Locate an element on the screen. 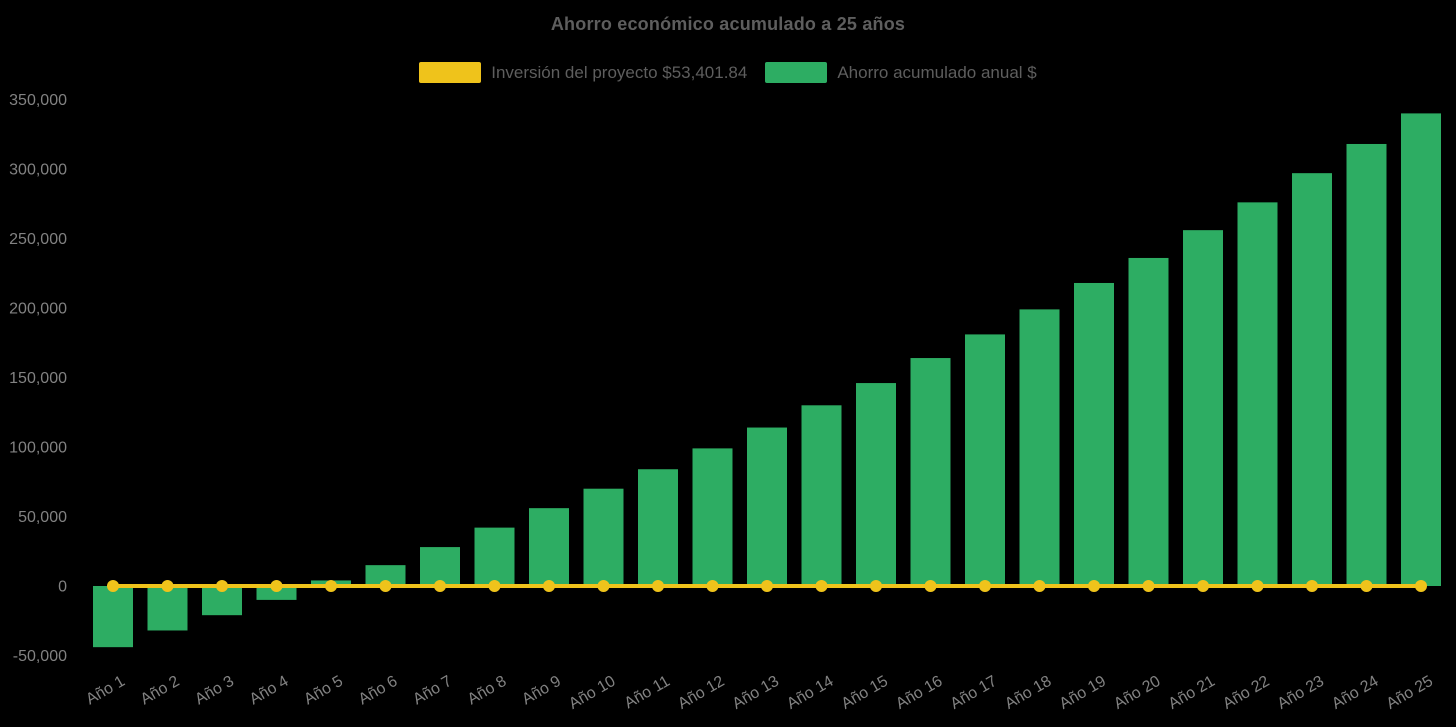 The height and width of the screenshot is (727, 1456). ytick-label--50000: -50,000 is located at coordinates (40, 656).